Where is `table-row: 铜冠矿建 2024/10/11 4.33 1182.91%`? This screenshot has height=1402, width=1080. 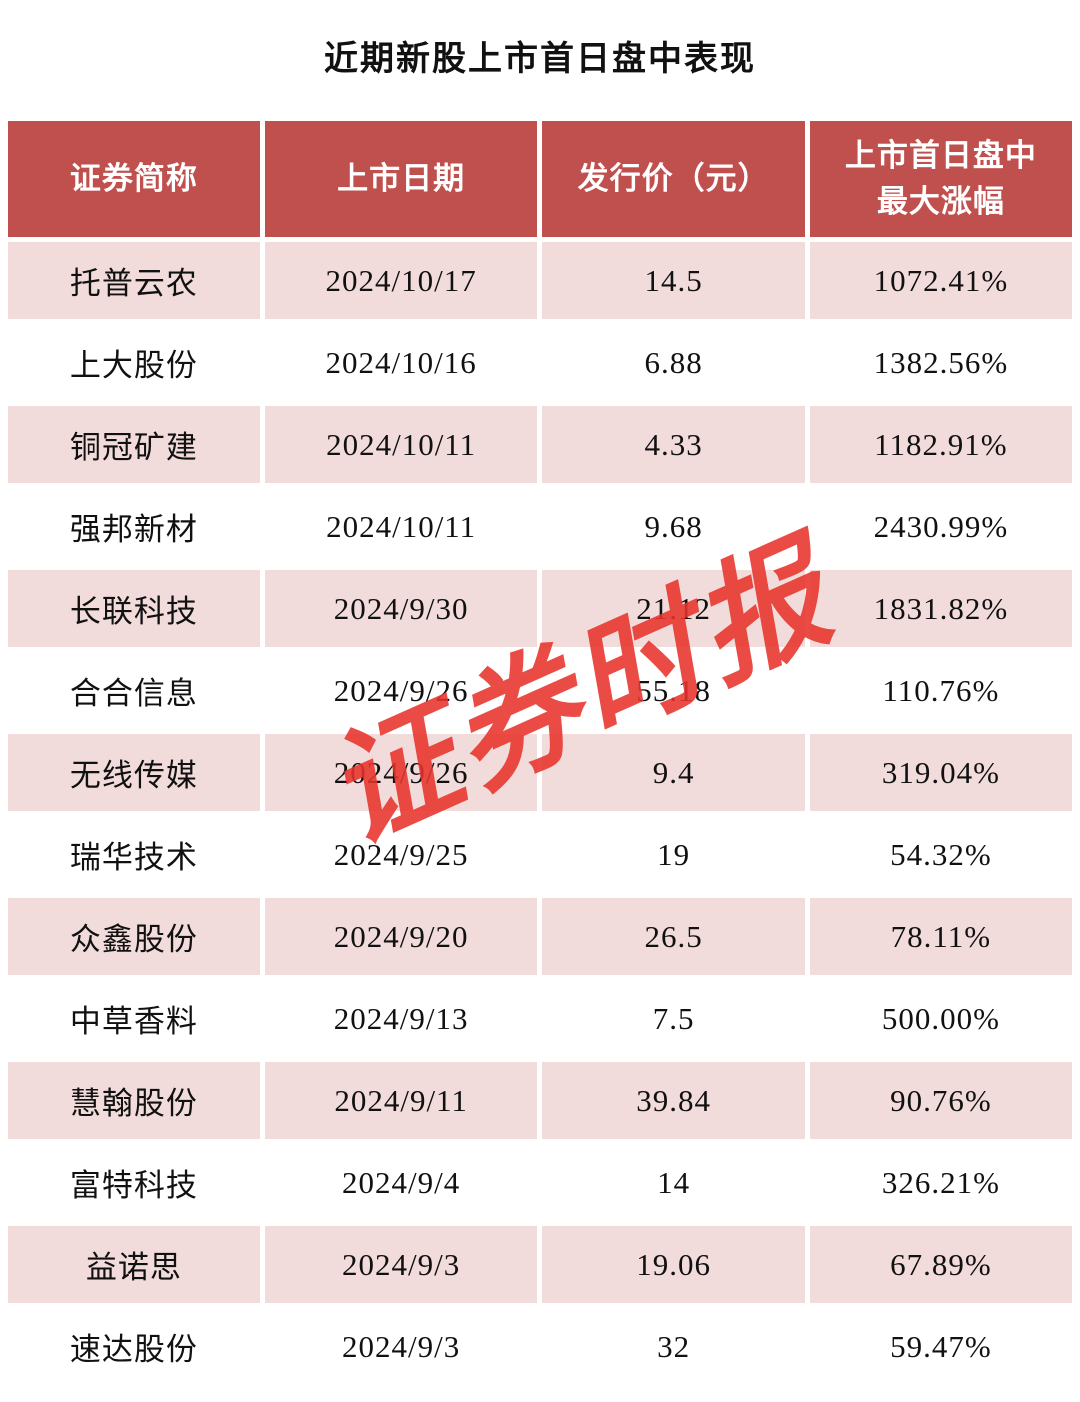
table-row: 铜冠矿建 2024/10/11 4.33 1182.91% is located at coordinates (540, 444).